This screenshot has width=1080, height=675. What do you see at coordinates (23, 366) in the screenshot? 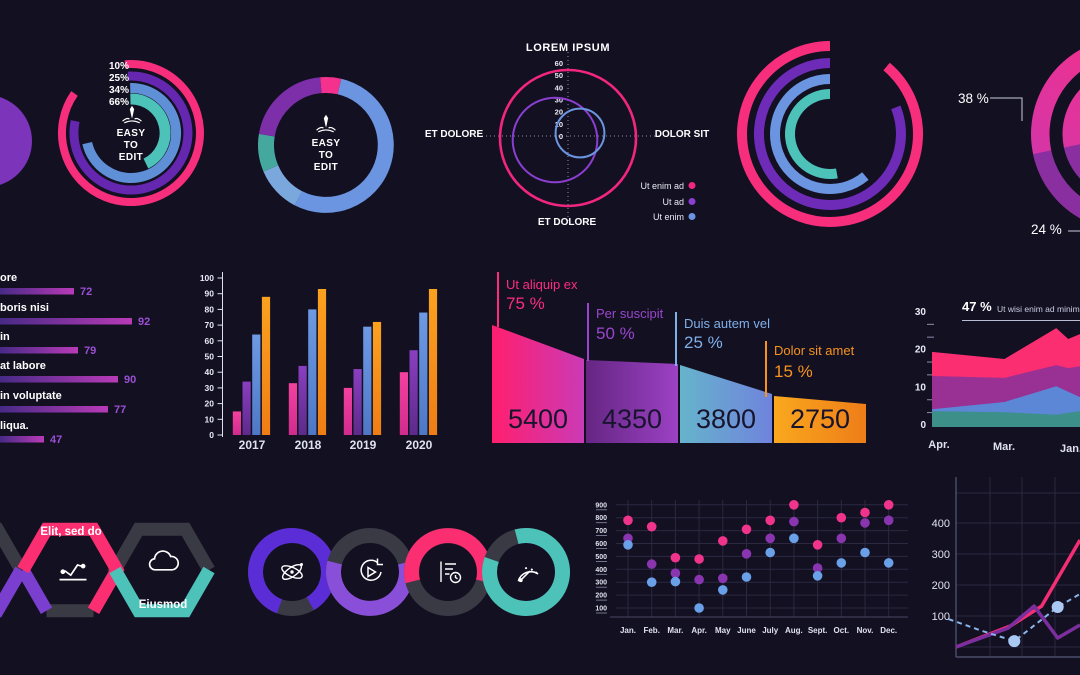
I see `hbar-label: at labore` at bounding box center [23, 366].